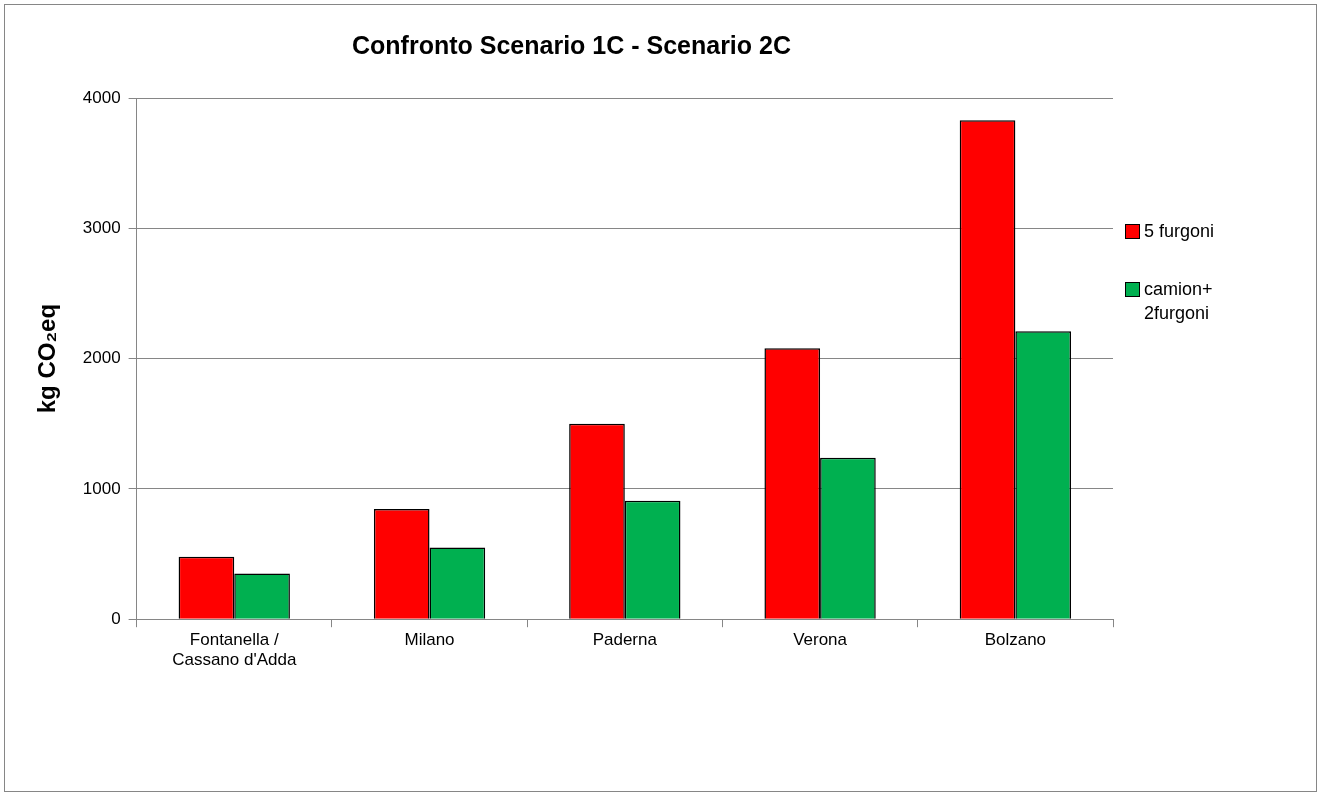 This screenshot has width=1325, height=799. Describe the element at coordinates (571, 44) in the screenshot. I see `chart-title: Confronto Scenario 1C - Scenario 2C` at that location.